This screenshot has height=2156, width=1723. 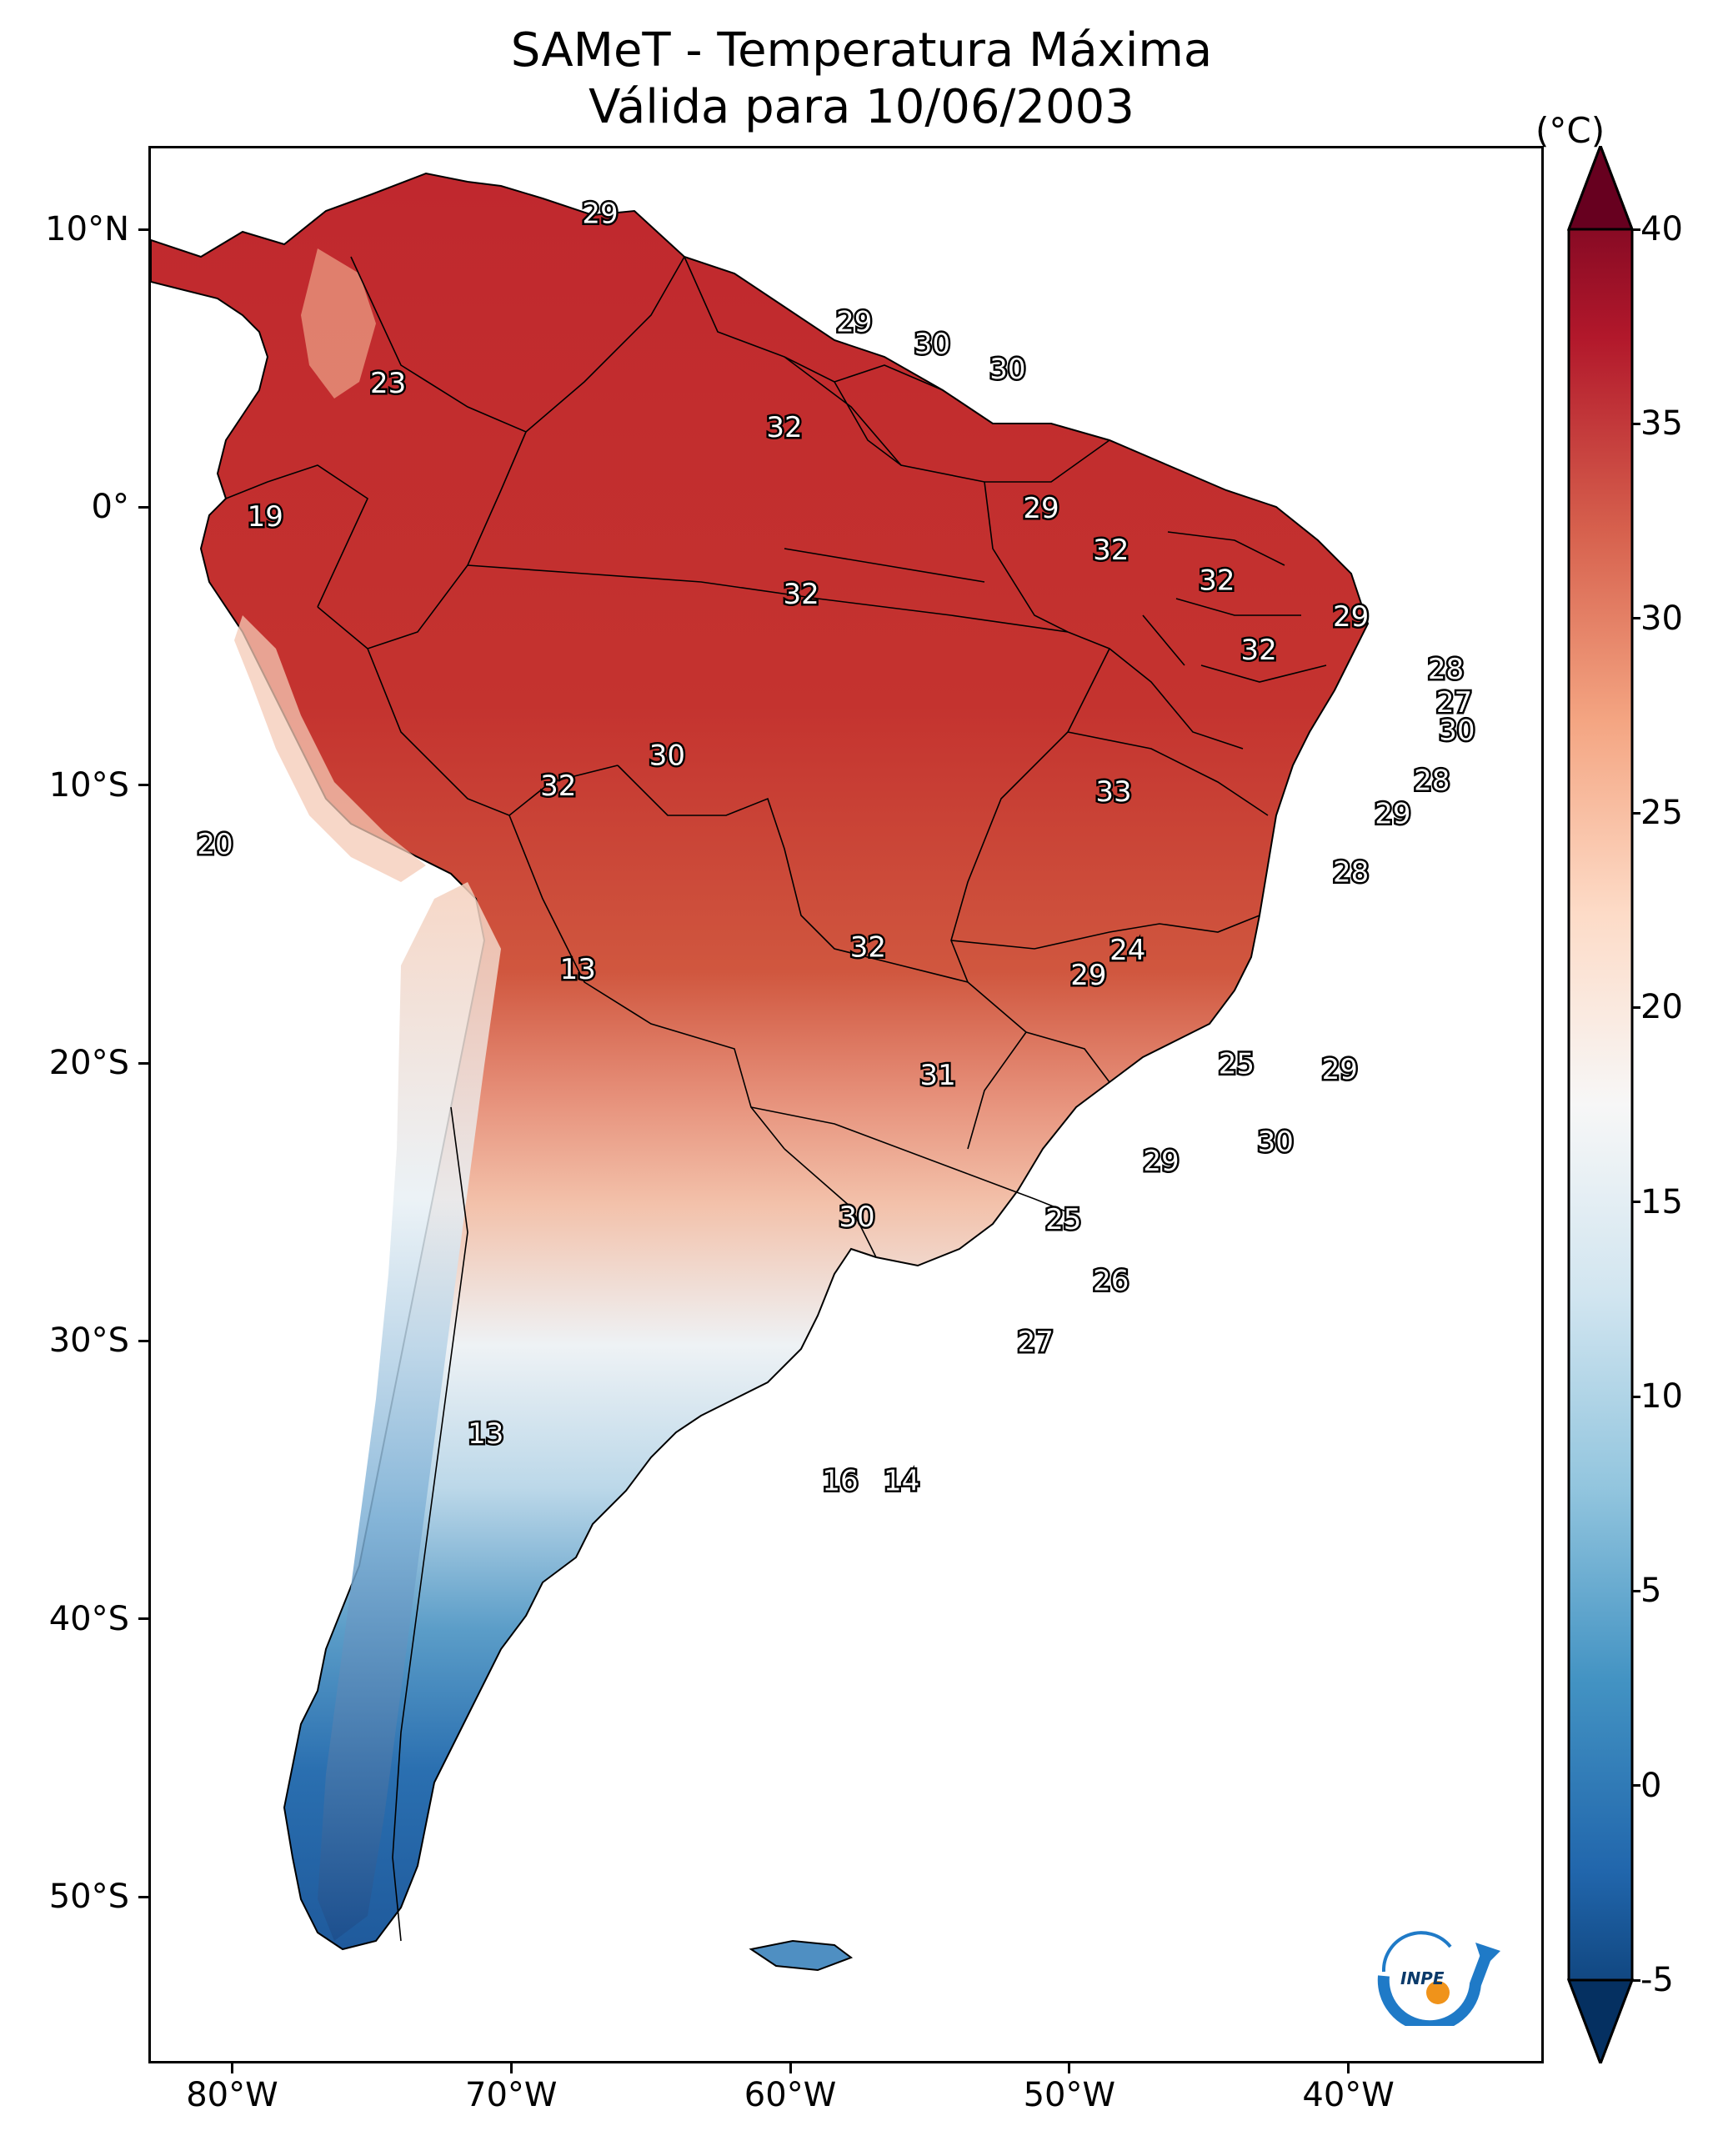 I want to click on contour-label: 31, so click(x=938, y=1075).